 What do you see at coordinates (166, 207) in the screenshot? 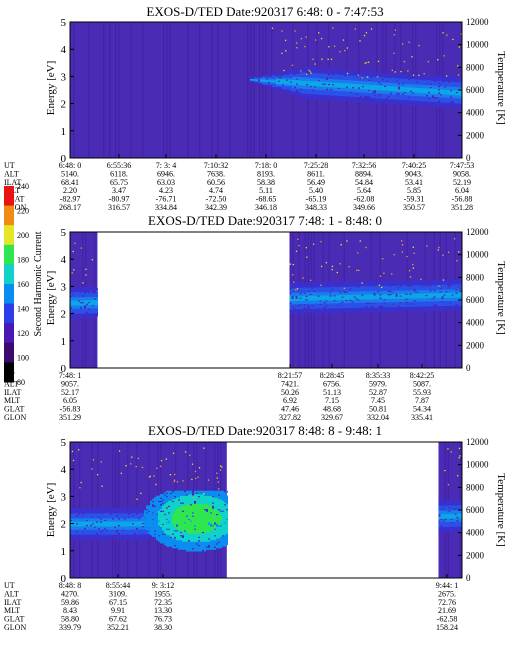
I see `info-row-value: 334.84` at bounding box center [166, 207].